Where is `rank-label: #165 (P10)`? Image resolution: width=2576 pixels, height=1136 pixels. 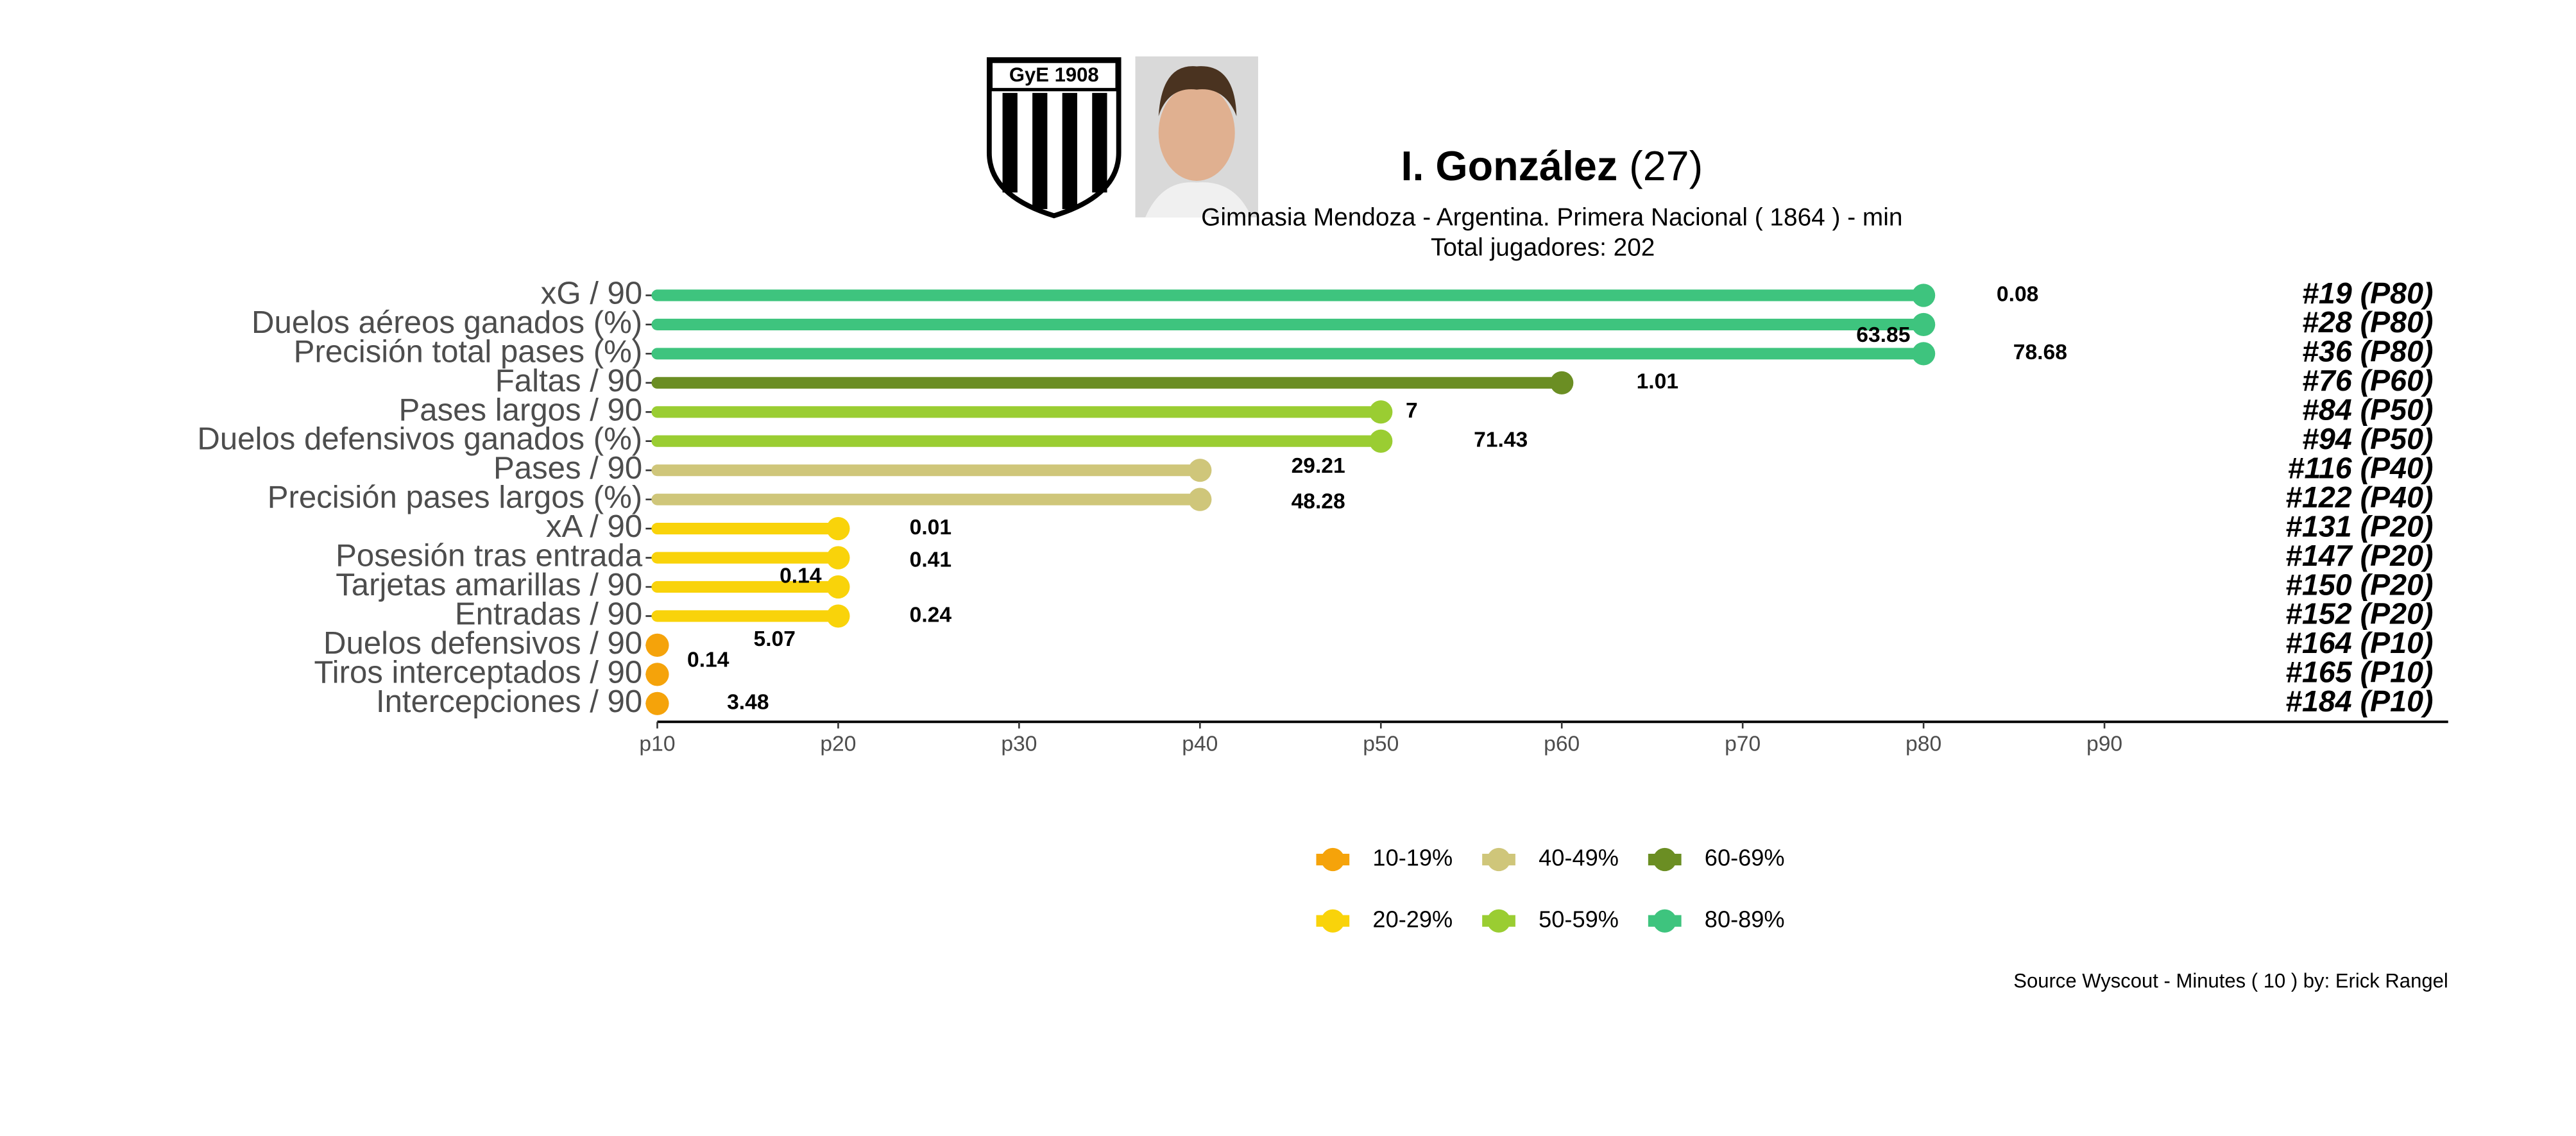
rank-label: #165 (P10) is located at coordinates (2359, 672).